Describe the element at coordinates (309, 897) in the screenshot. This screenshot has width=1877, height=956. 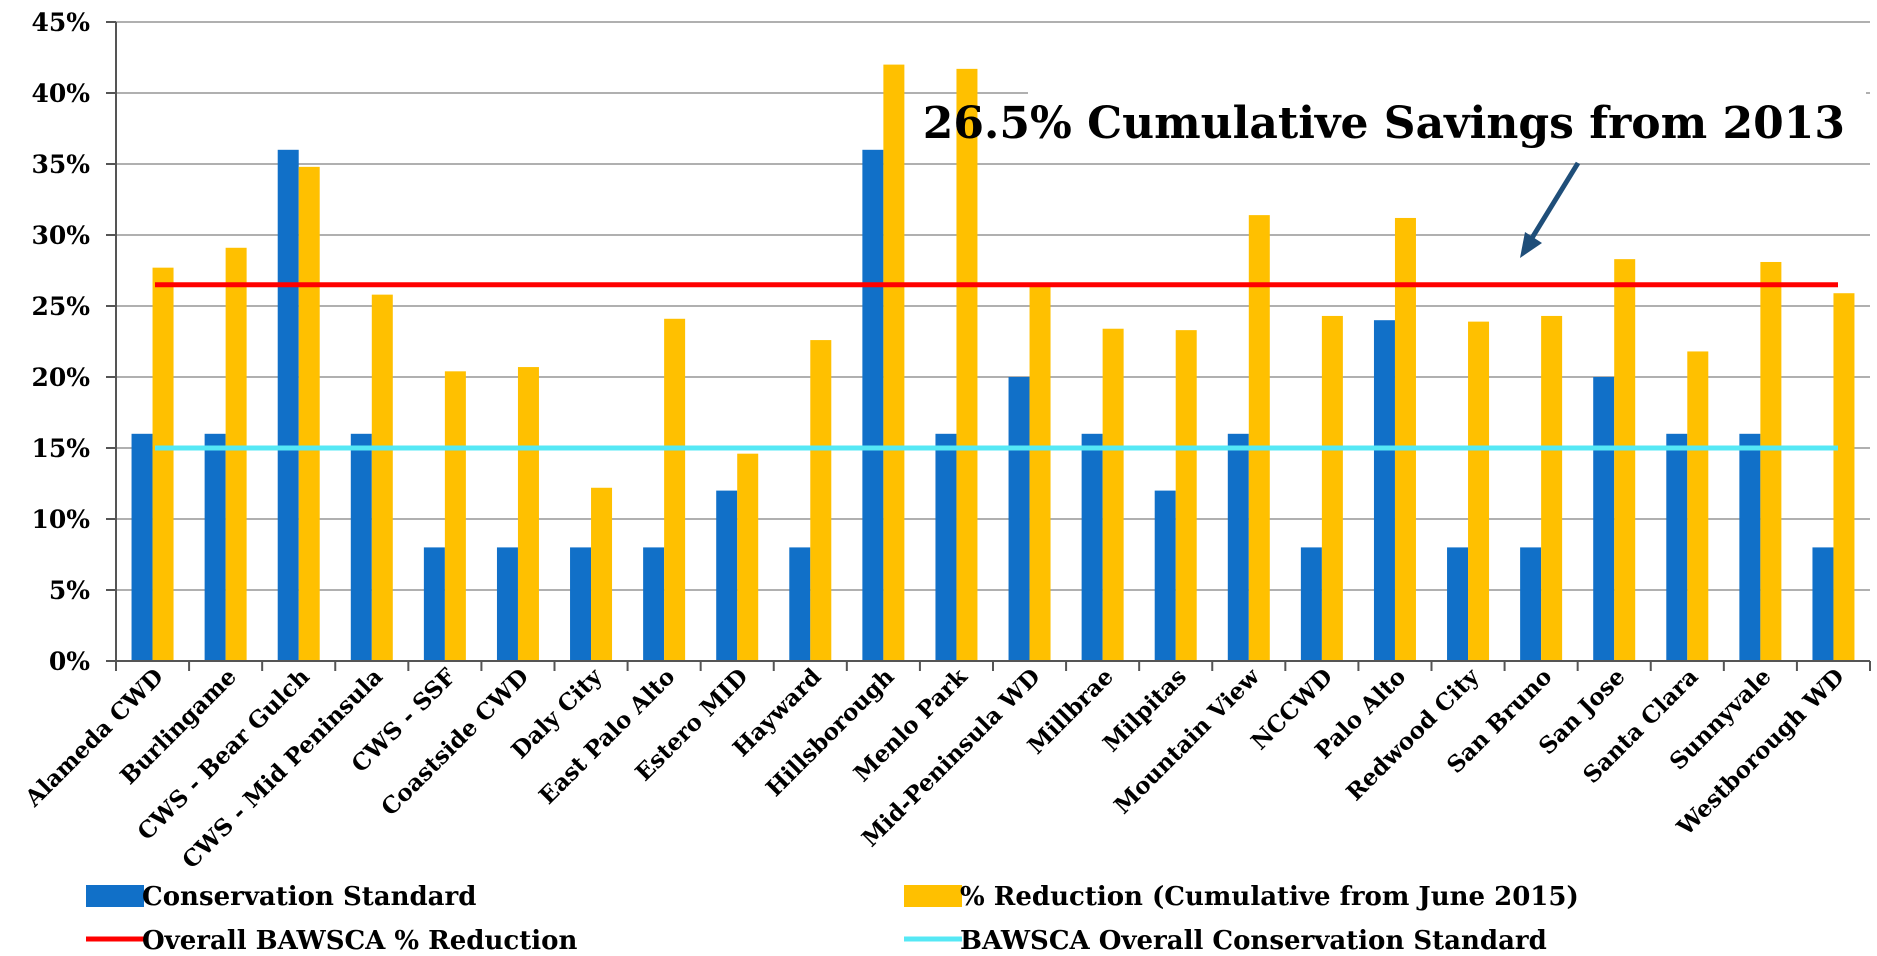
I see `legend-conservation-standard-label: Conservation Standard` at that location.